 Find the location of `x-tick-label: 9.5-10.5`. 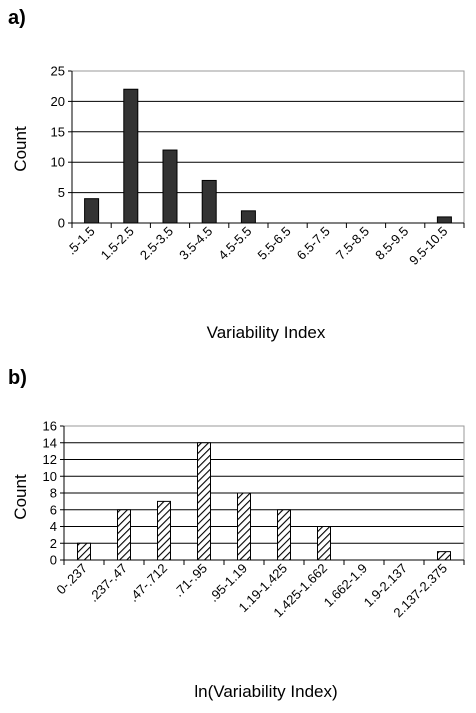

x-tick-label: 9.5-10.5 is located at coordinates (428, 246).